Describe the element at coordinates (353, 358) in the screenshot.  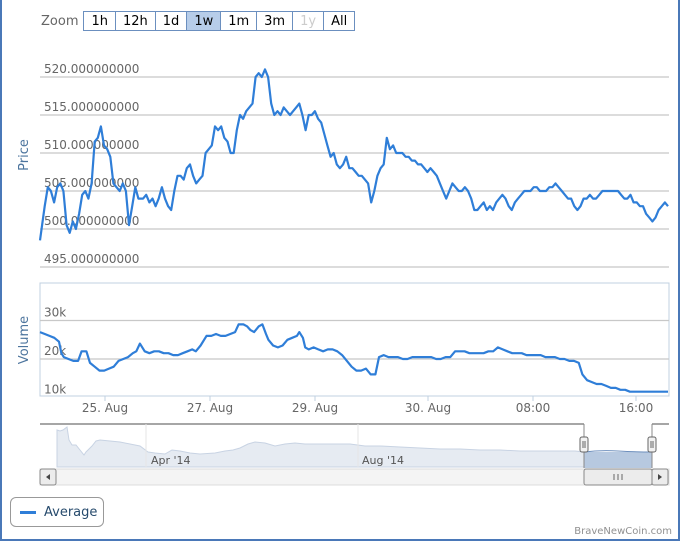
I see `volume-series-line` at that location.